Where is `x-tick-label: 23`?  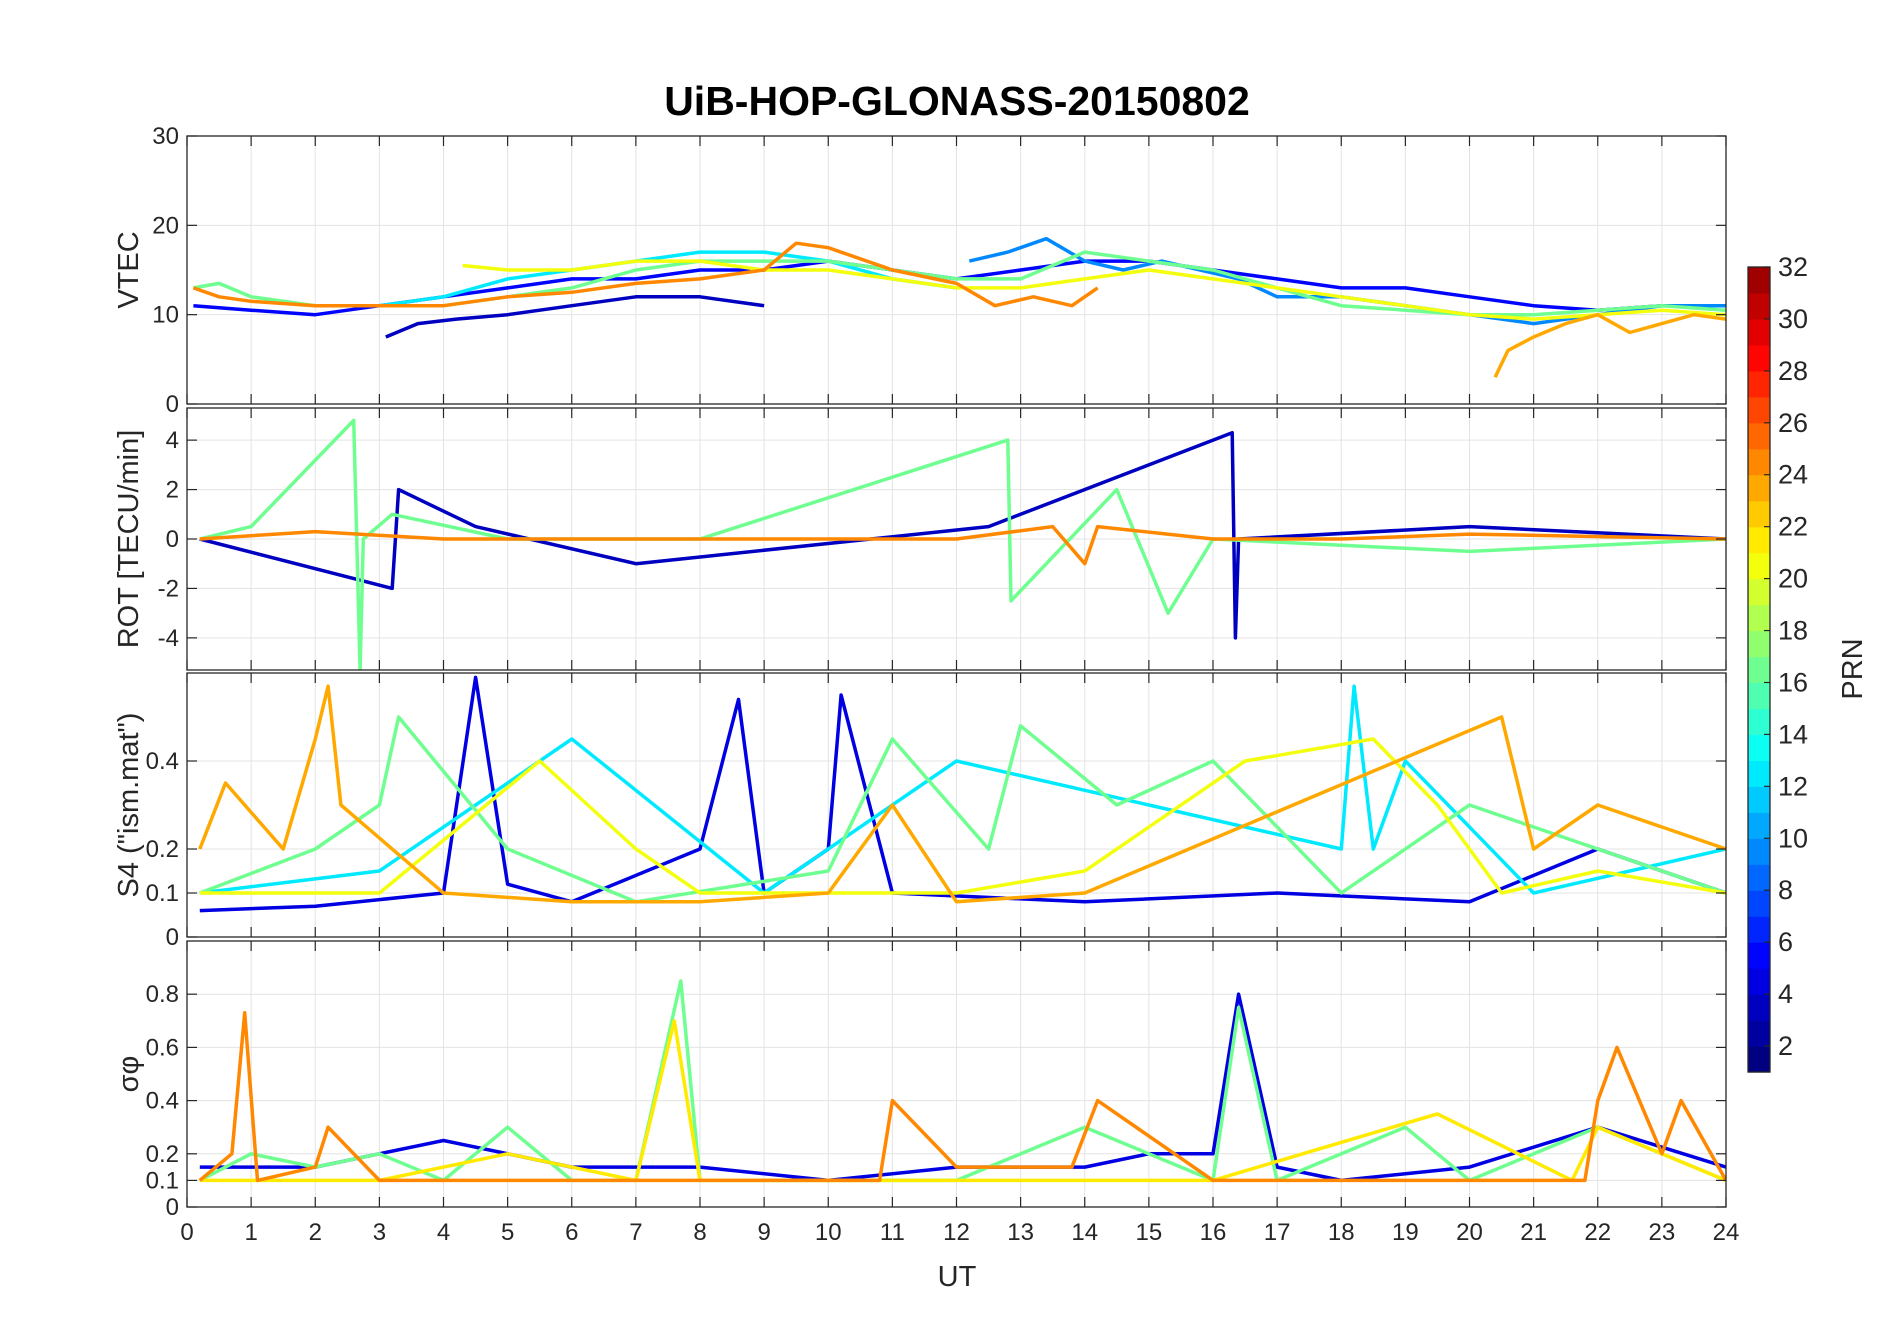
x-tick-label: 23 is located at coordinates (1662, 1232).